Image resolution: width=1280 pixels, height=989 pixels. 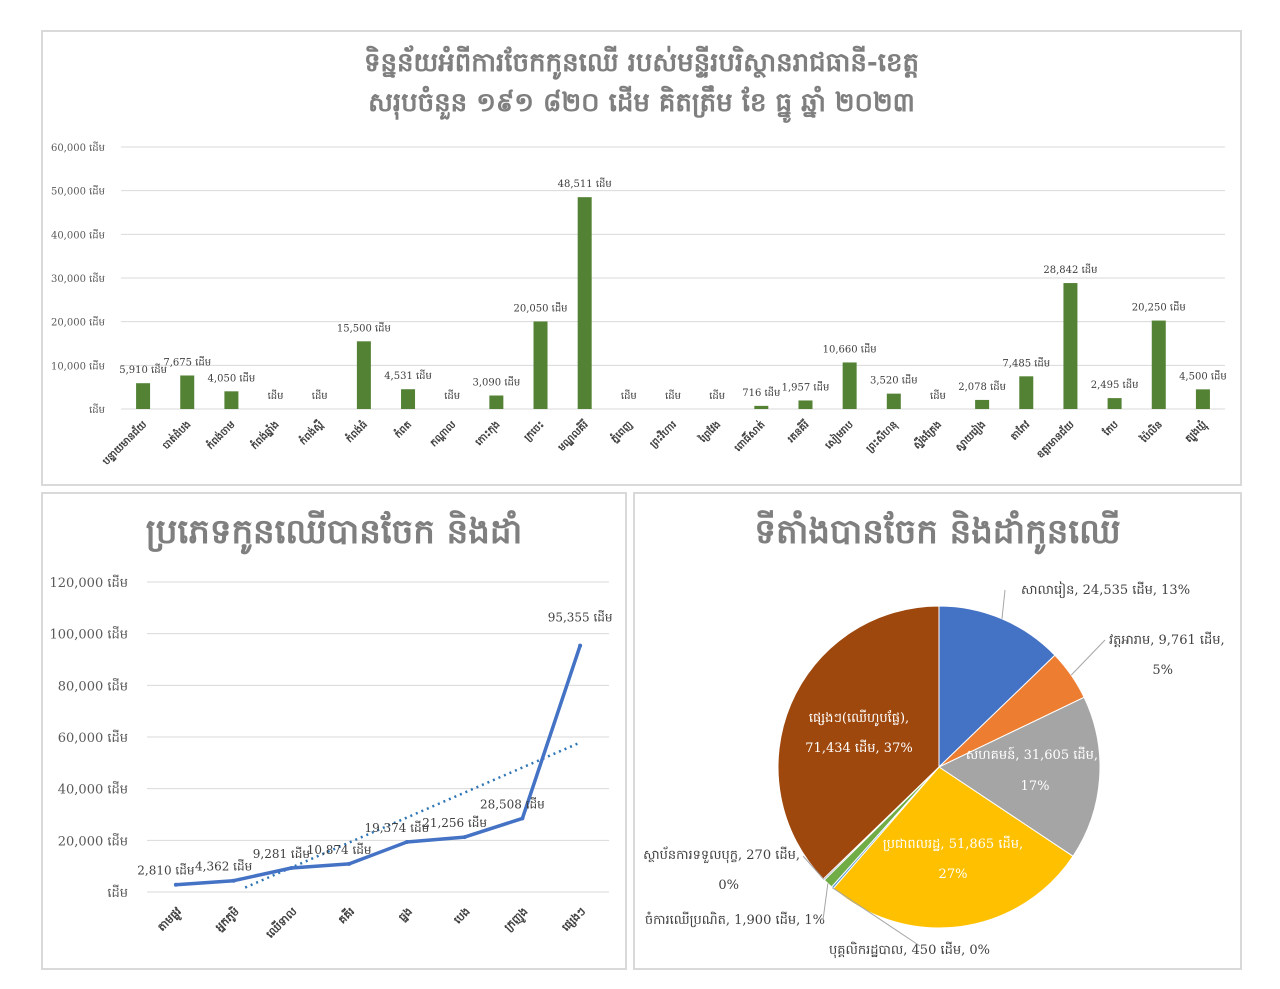 What do you see at coordinates (1196, 432) in the screenshot?
I see `bar-category-label: ត្បូងឃ្មុំ` at bounding box center [1196, 432].